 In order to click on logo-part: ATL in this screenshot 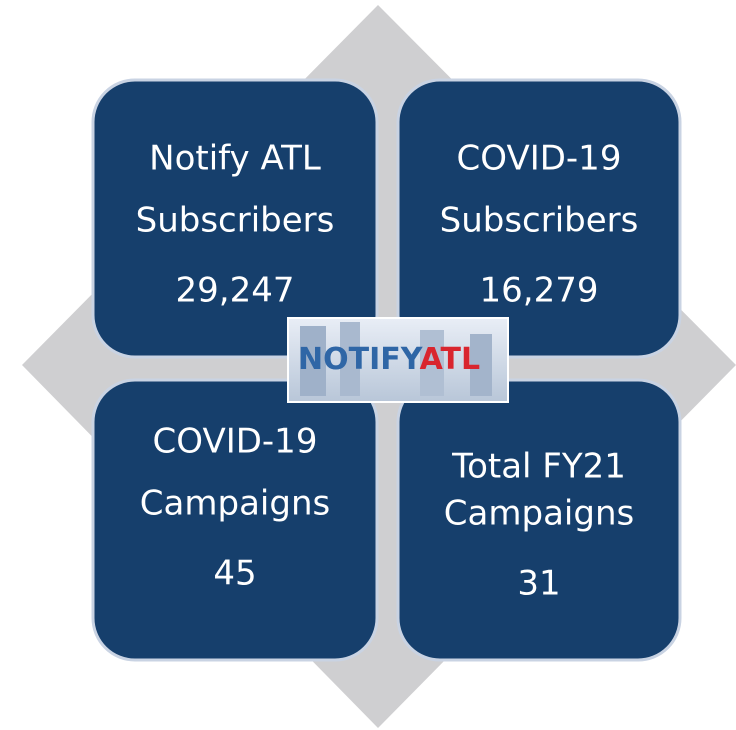, I will do `click(450, 359)`.